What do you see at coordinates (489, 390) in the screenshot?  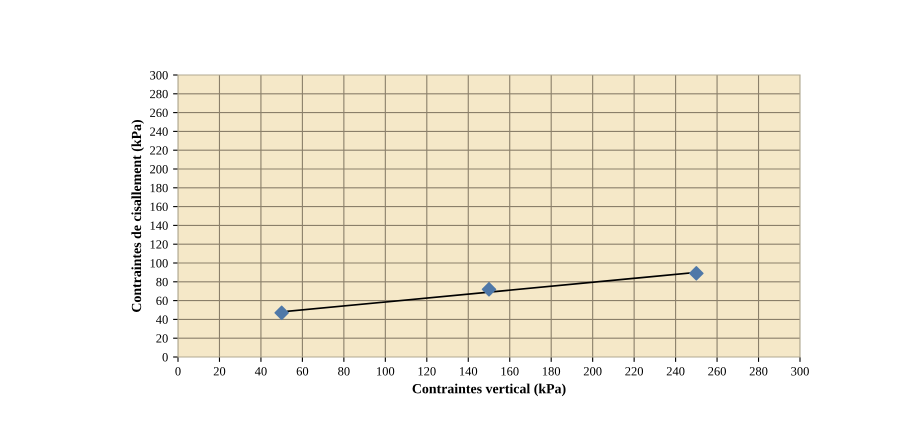 I see `x-axis-title: Contraintes vertical (kPa)` at bounding box center [489, 390].